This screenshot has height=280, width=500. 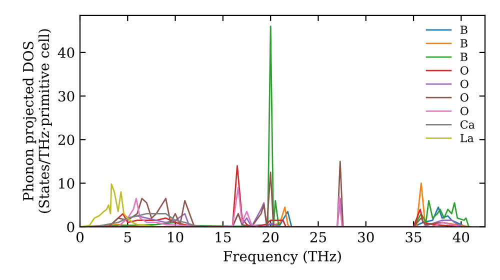 What do you see at coordinates (70, 227) in the screenshot?
I see `y-tick-label: 0` at bounding box center [70, 227].